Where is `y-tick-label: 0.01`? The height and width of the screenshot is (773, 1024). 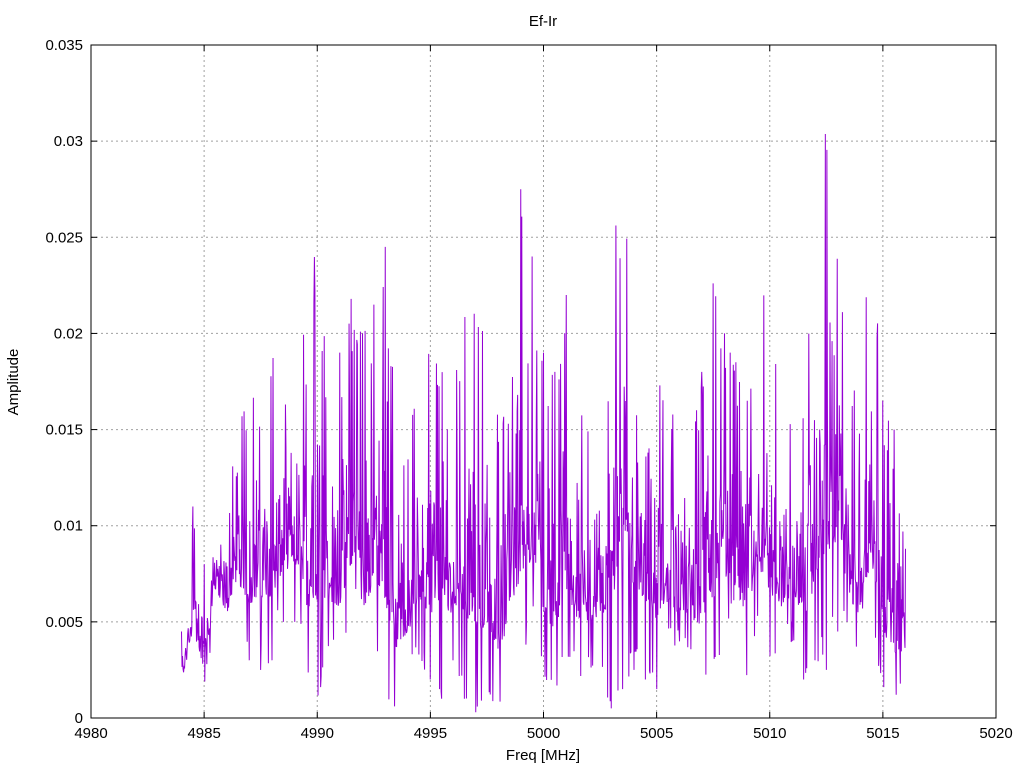 y-tick-label: 0.01 is located at coordinates (68, 526).